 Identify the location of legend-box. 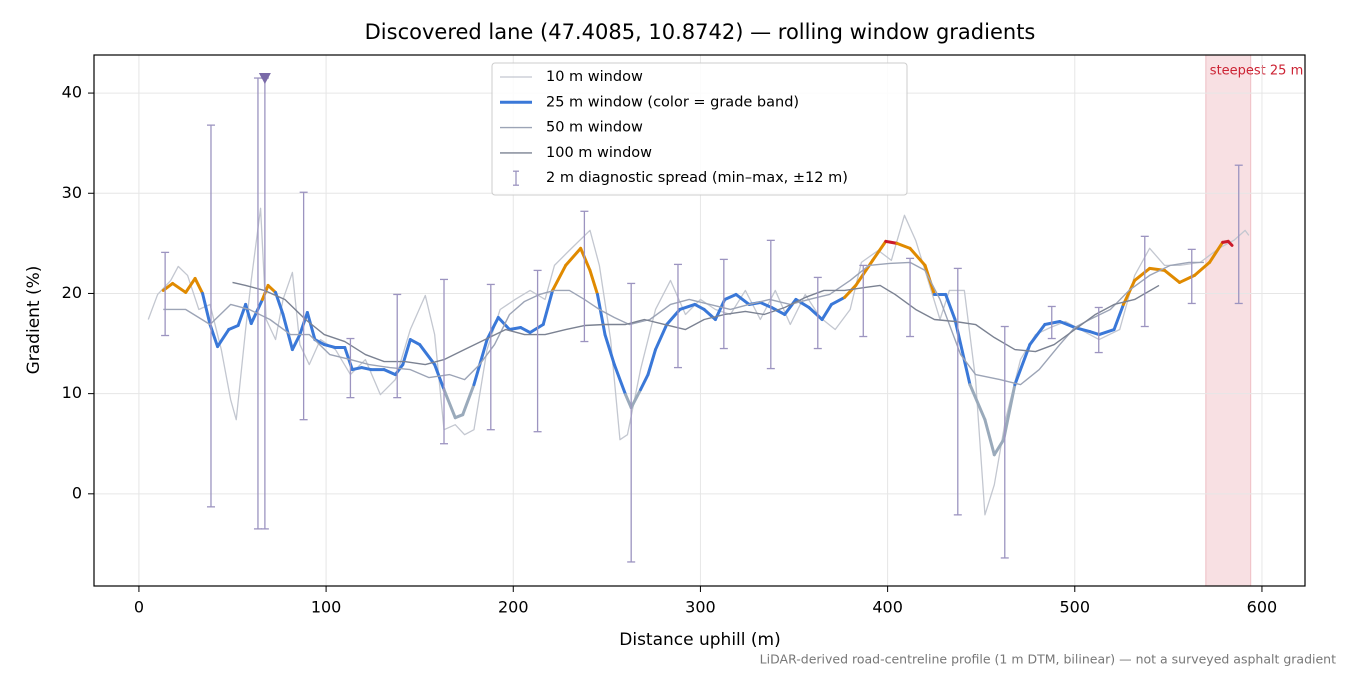
(699, 129).